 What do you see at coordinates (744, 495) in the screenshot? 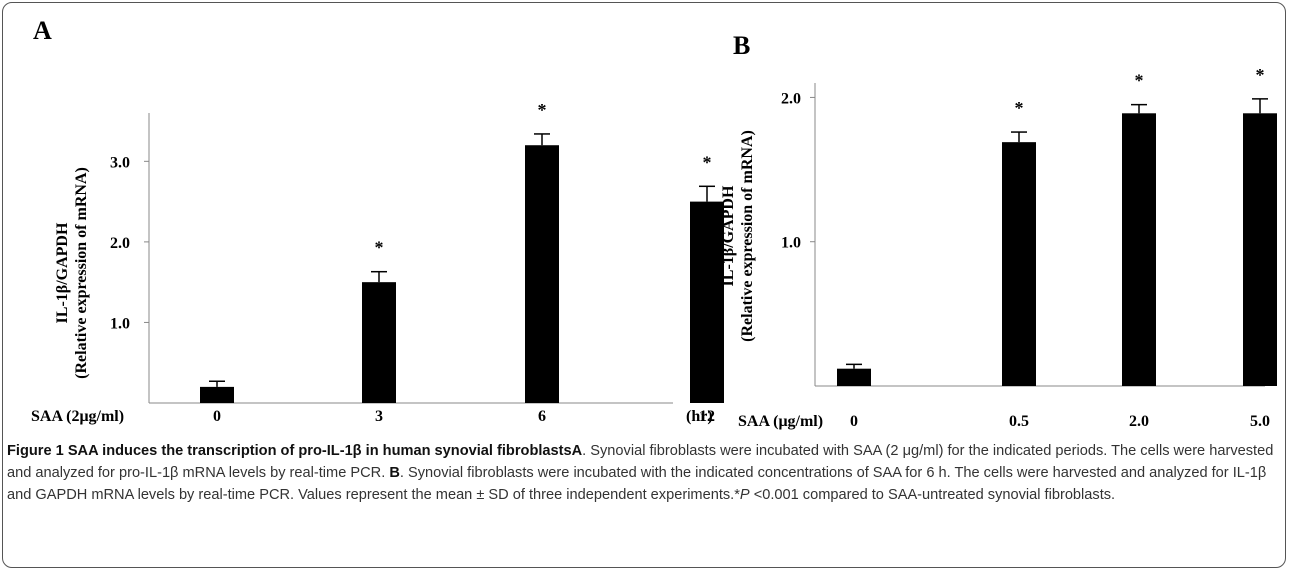
I see `caption-p-symbol: P` at bounding box center [744, 495].